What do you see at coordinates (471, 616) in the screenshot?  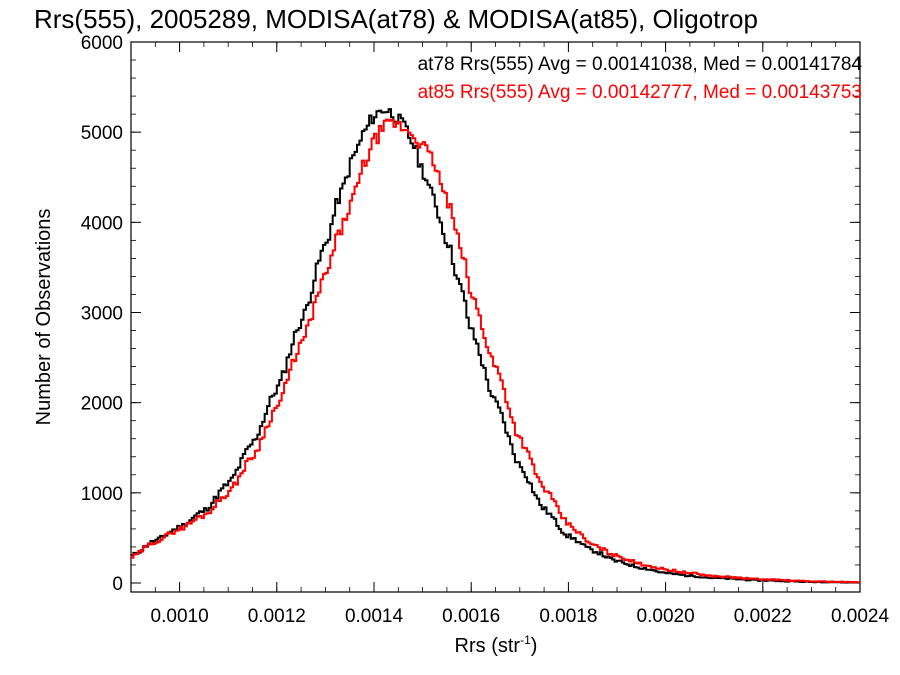 I see `x-tick-label: 0.0016` at bounding box center [471, 616].